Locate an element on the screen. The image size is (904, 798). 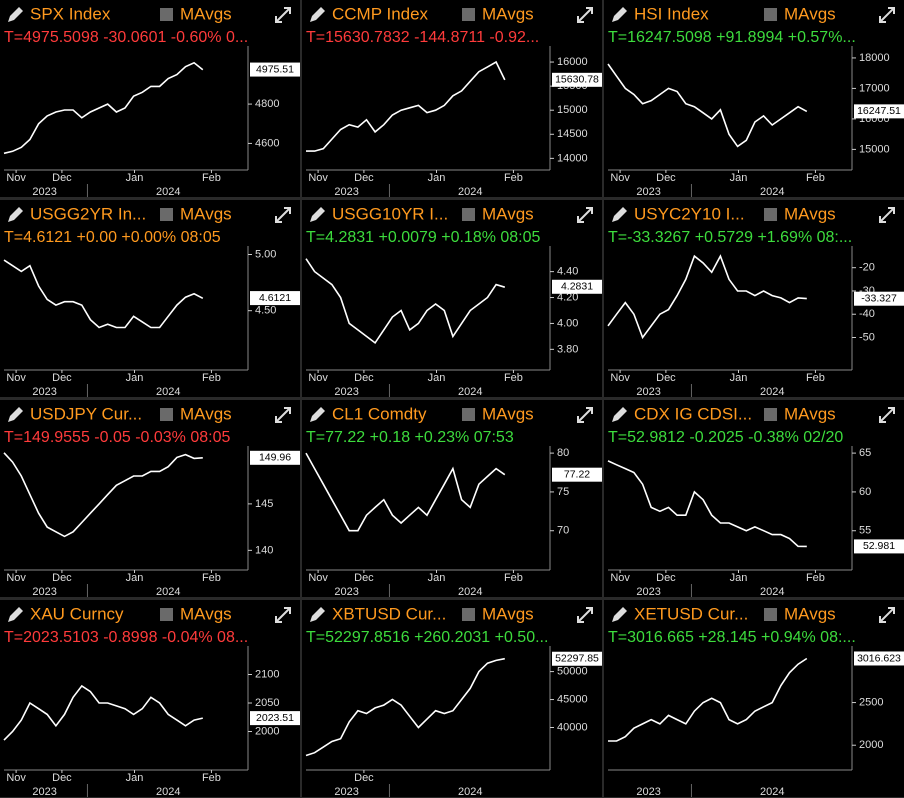
y-tick-label: 3.80 is located at coordinates (567, 349).